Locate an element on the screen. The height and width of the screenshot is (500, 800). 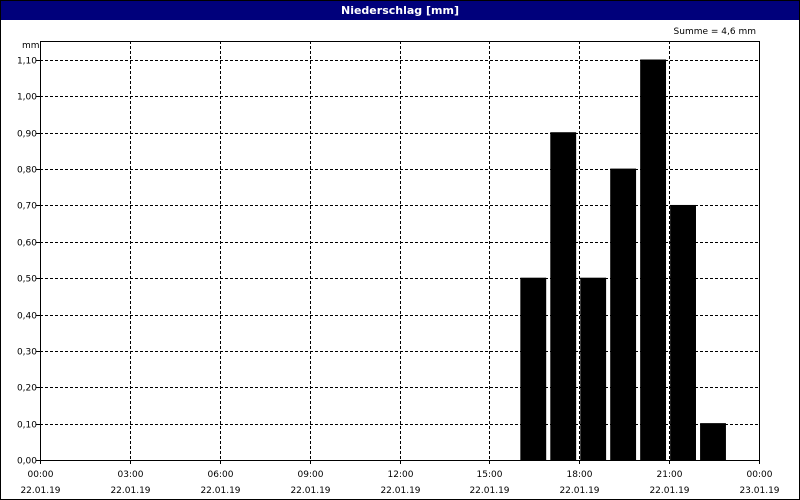
y-tick-label: 0,70 is located at coordinates (27, 207).